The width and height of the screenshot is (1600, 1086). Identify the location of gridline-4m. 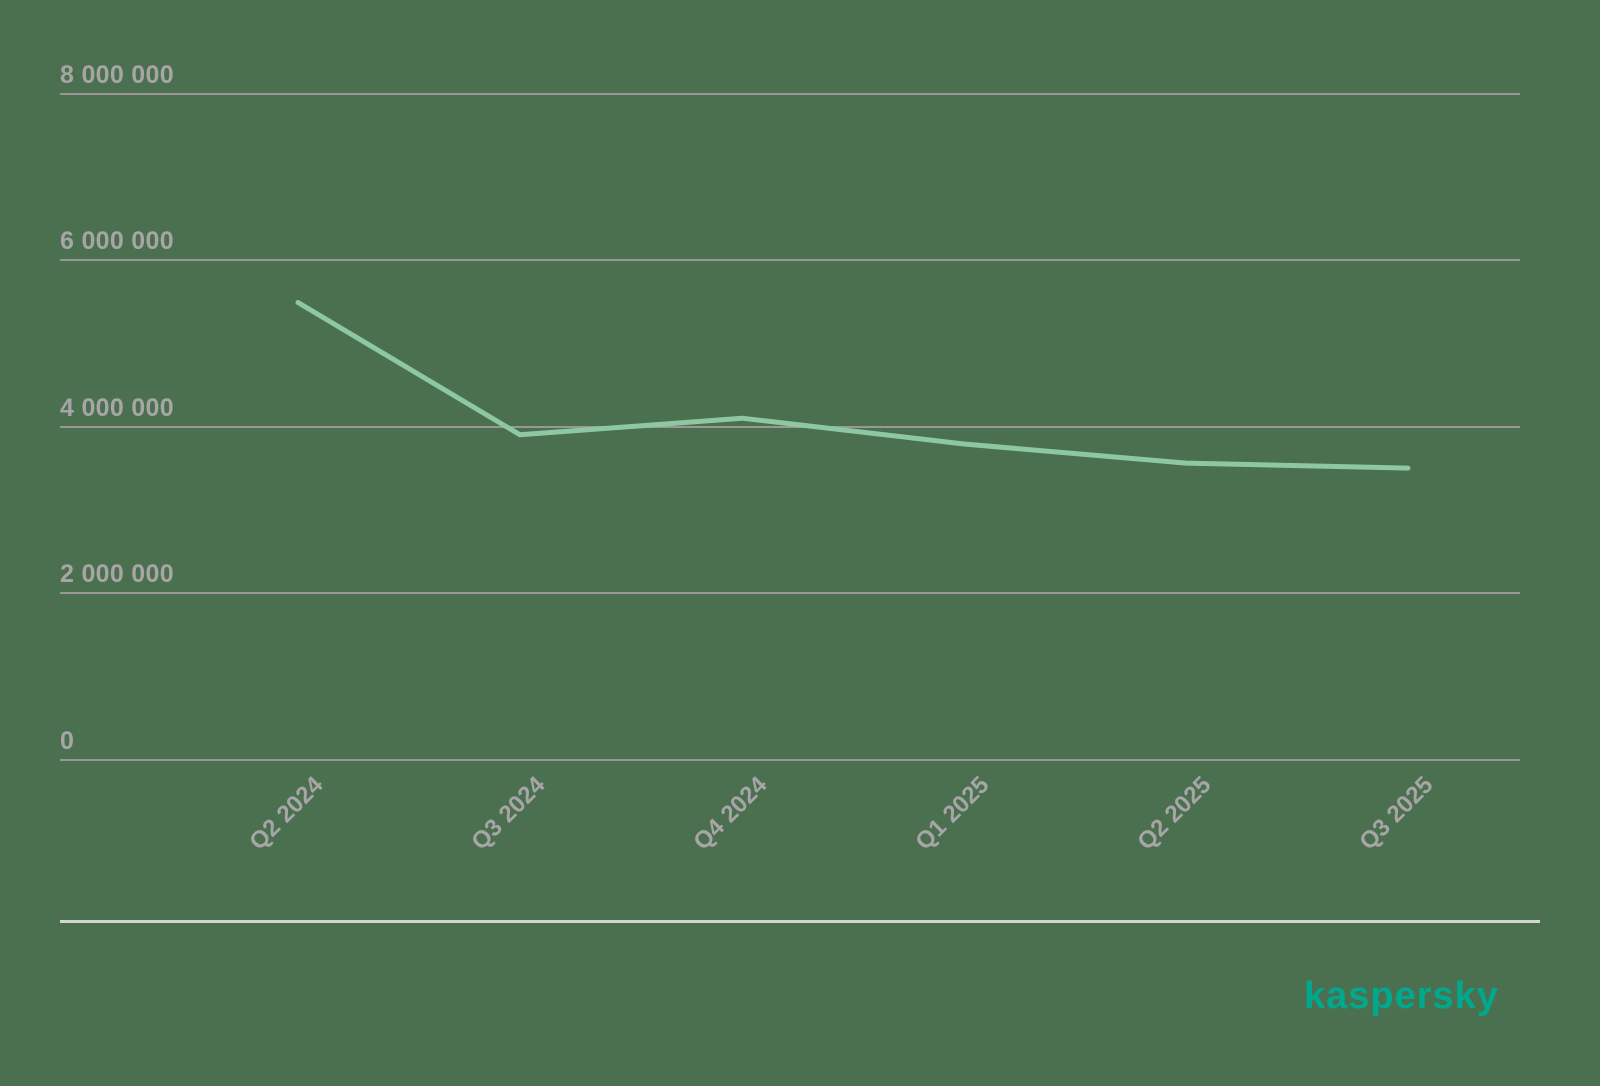
(790, 427).